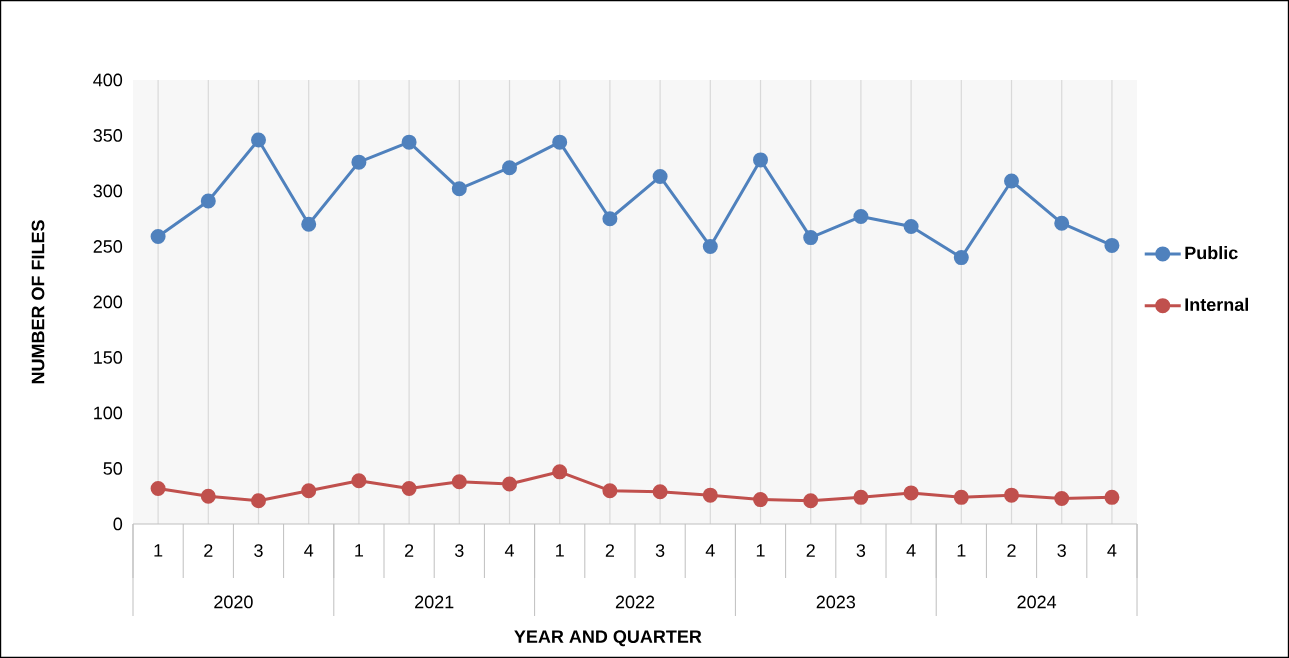 The height and width of the screenshot is (658, 1289). What do you see at coordinates (108, 357) in the screenshot?
I see `y-tick-label: 150` at bounding box center [108, 357].